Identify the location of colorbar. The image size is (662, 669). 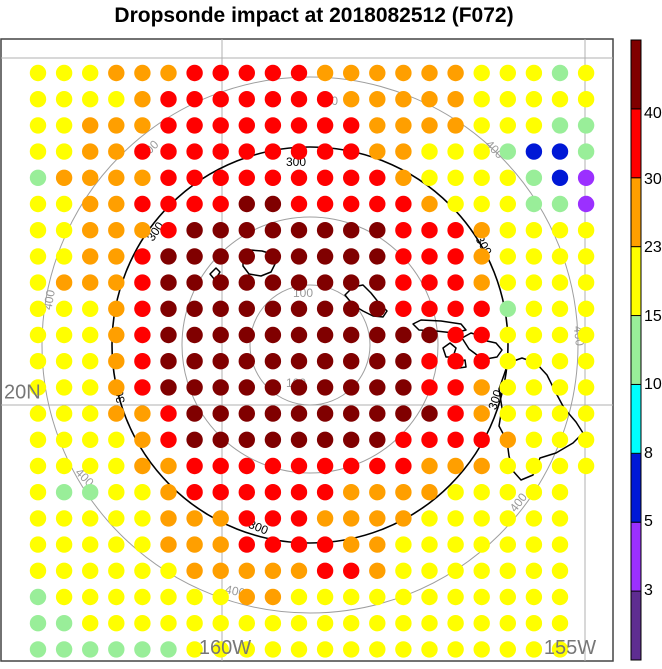
(636, 350).